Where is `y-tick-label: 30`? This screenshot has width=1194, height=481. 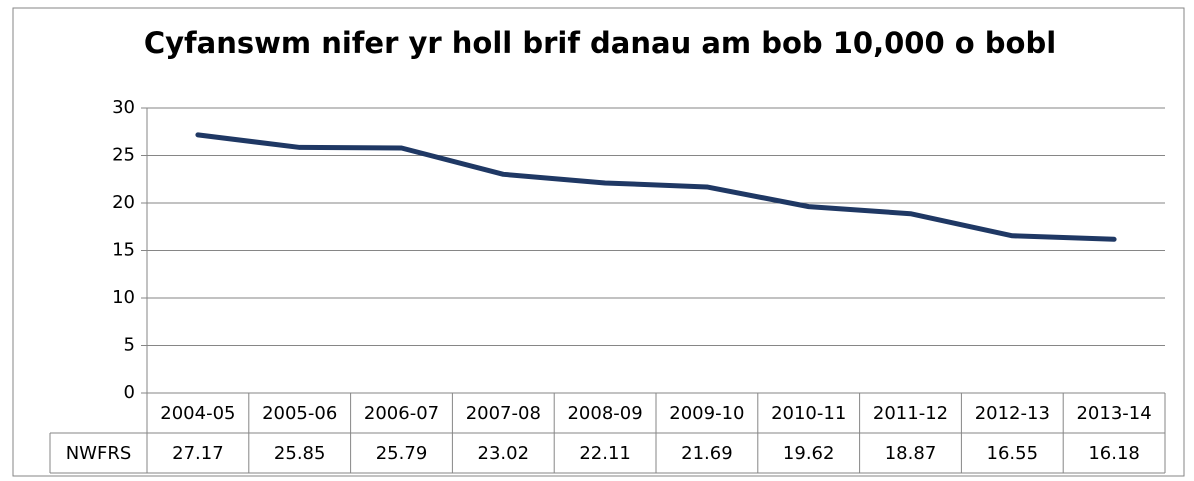
y-tick-label: 30 is located at coordinates (123, 107).